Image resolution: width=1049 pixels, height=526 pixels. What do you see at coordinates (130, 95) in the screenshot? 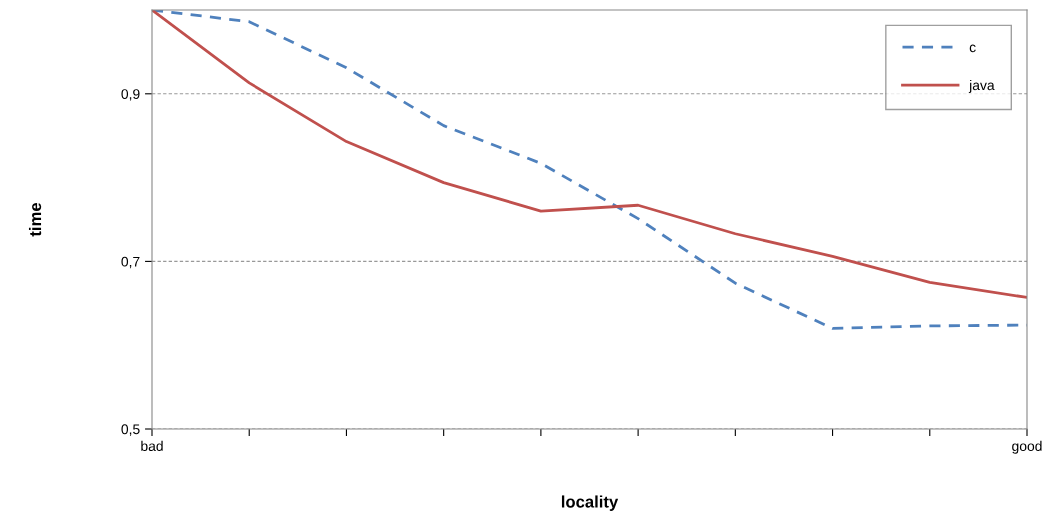
I see `y-tick-label: 0,9` at bounding box center [130, 95].